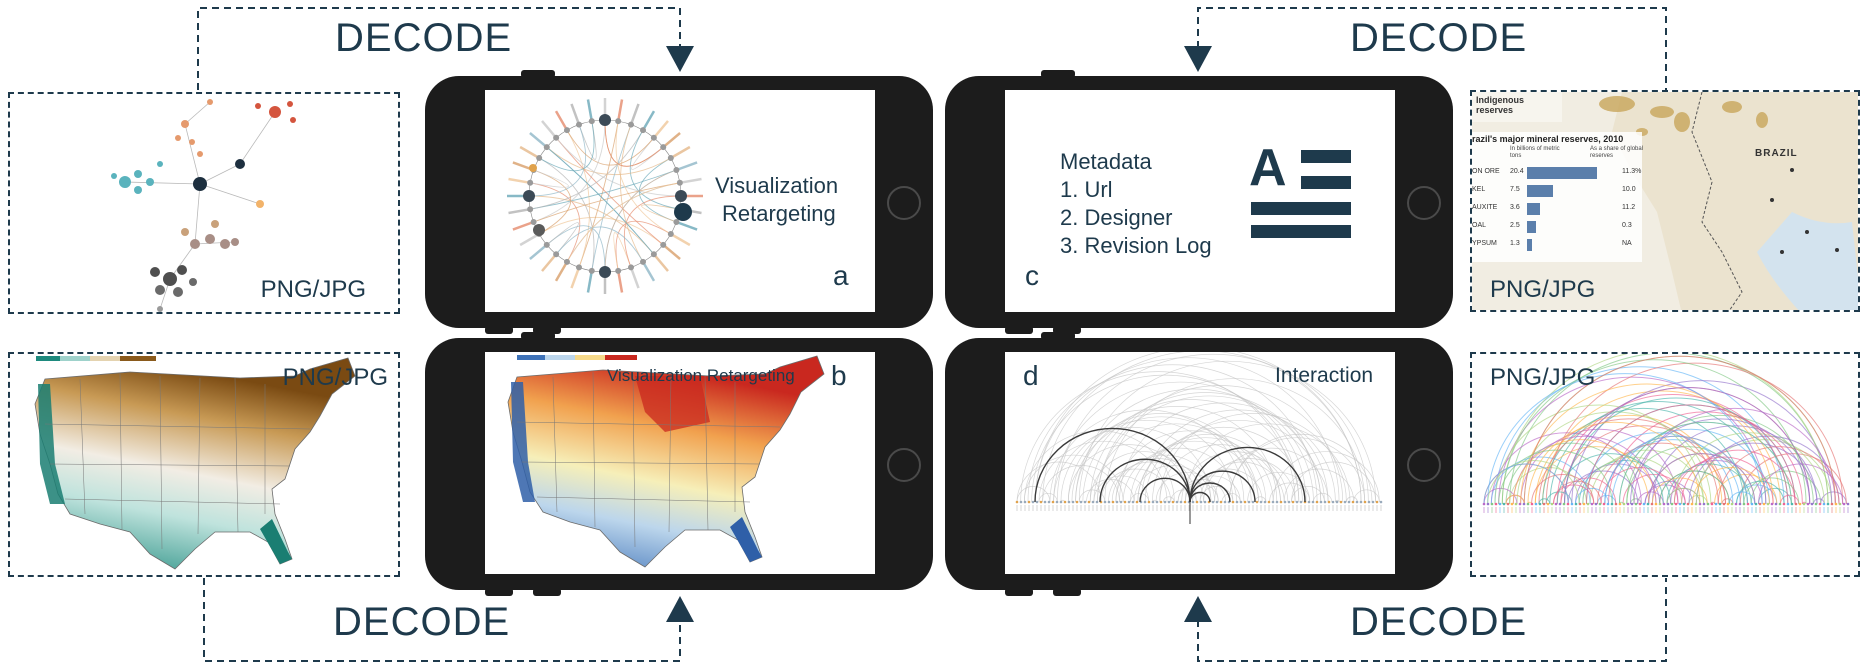 The height and width of the screenshot is (671, 1866). What do you see at coordinates (666, 461) in the screenshot?
I see `us-map-retargeted-image` at bounding box center [666, 461].